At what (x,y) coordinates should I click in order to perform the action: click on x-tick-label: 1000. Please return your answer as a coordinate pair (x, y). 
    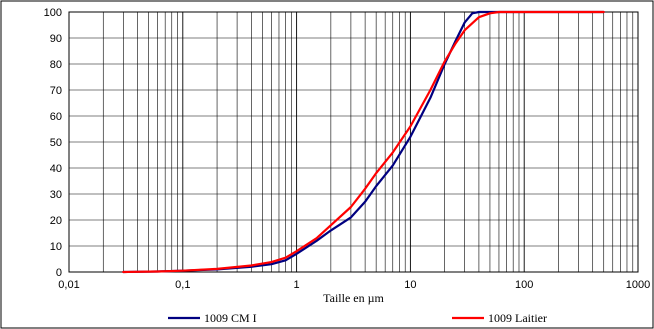
    Looking at the image, I should click on (638, 285).